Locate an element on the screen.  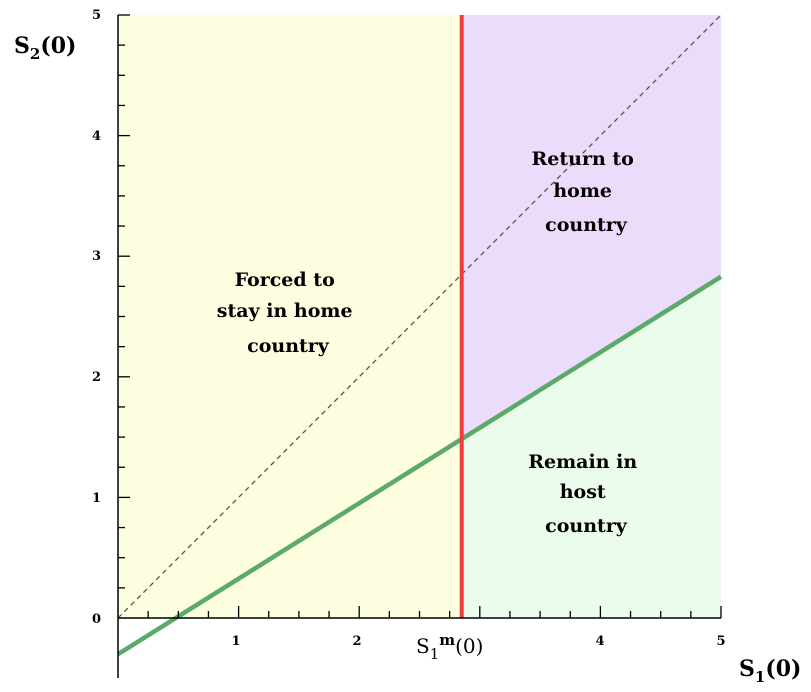
region-label-return-home: Return to home country is located at coordinates (586, 192).